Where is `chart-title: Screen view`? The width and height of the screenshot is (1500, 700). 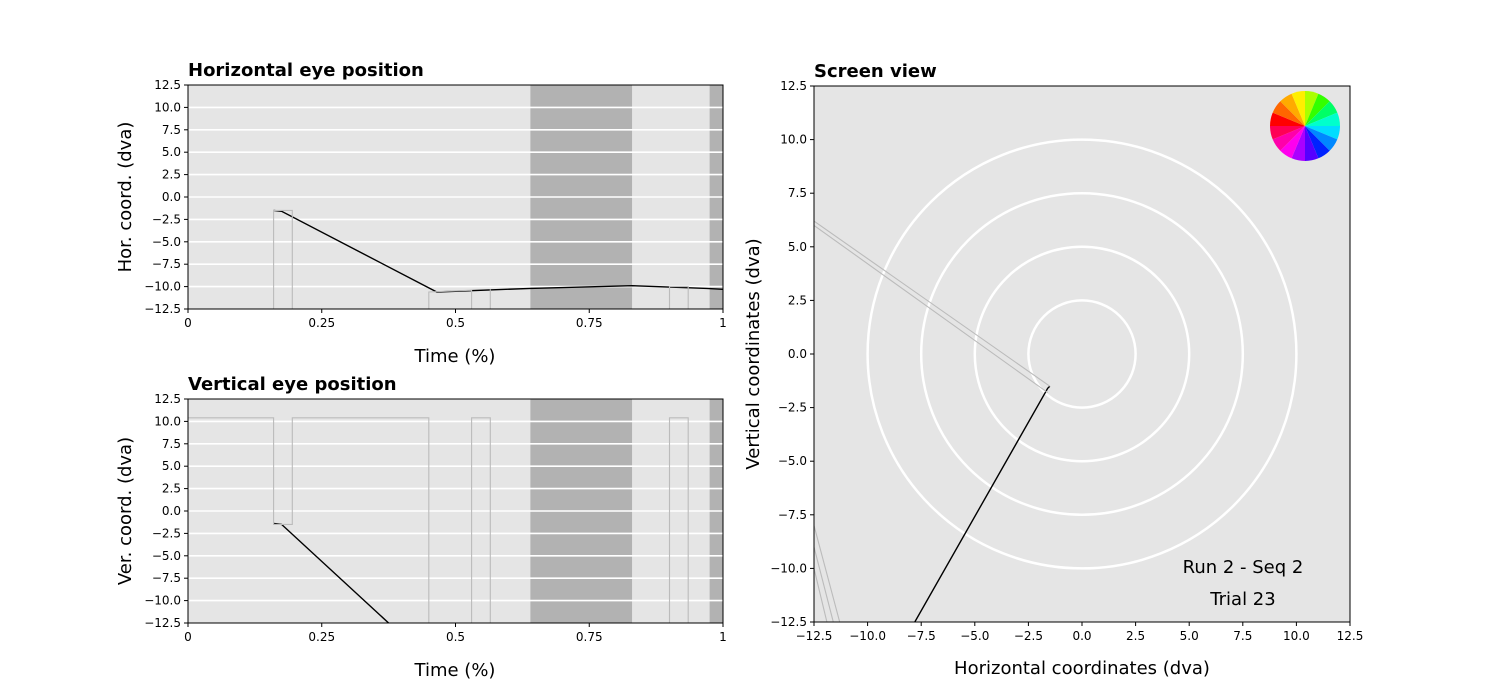
chart-title: Screen view is located at coordinates (875, 71).